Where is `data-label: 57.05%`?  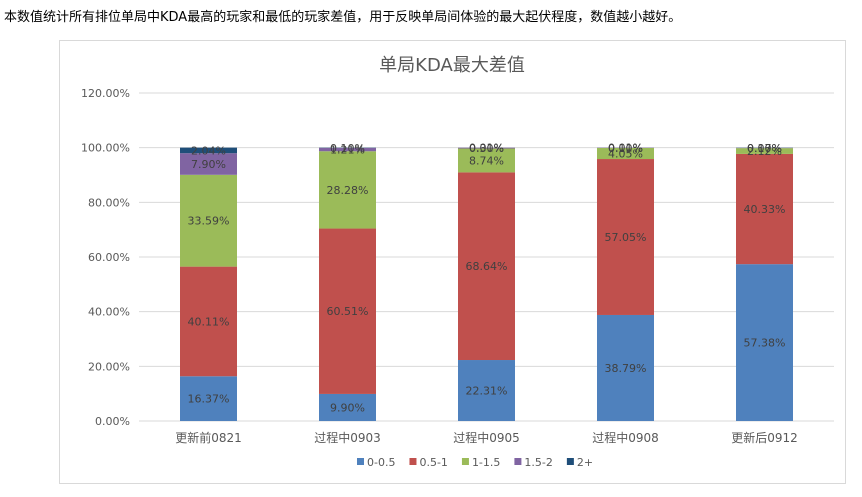
data-label: 57.05% is located at coordinates (626, 237).